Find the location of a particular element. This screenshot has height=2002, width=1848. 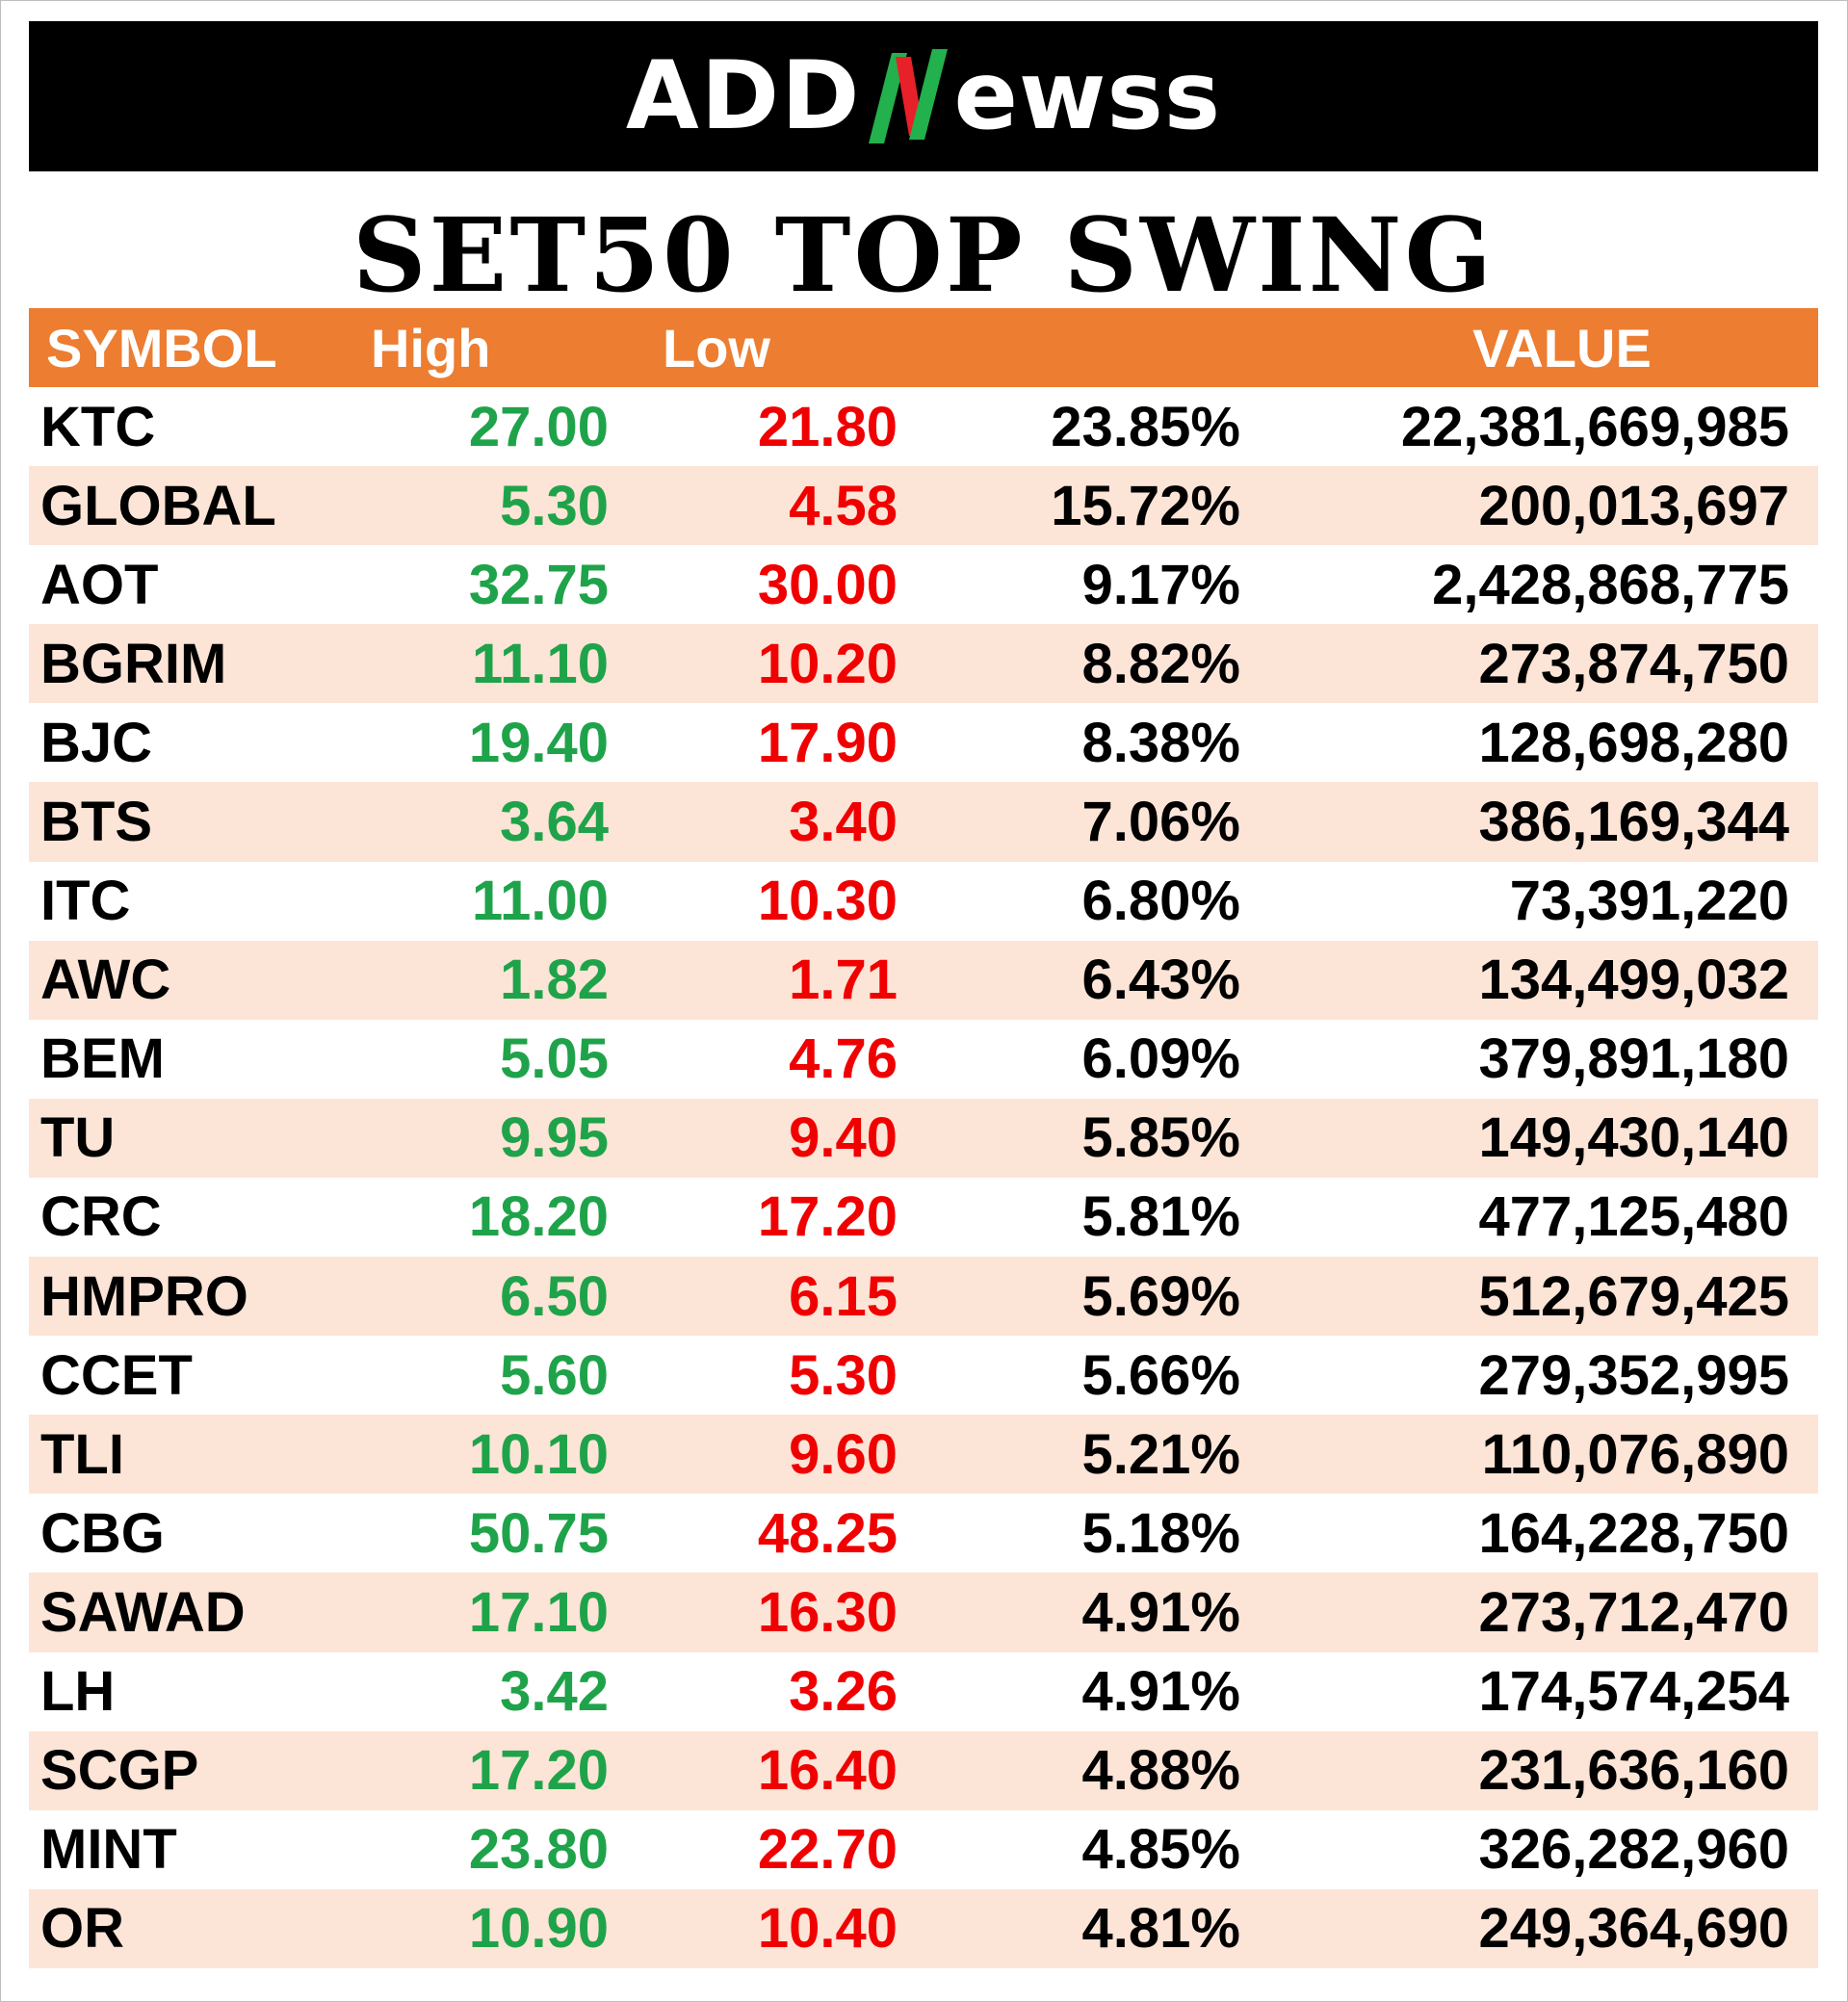

cell-symbol: MINT is located at coordinates (108, 1850).